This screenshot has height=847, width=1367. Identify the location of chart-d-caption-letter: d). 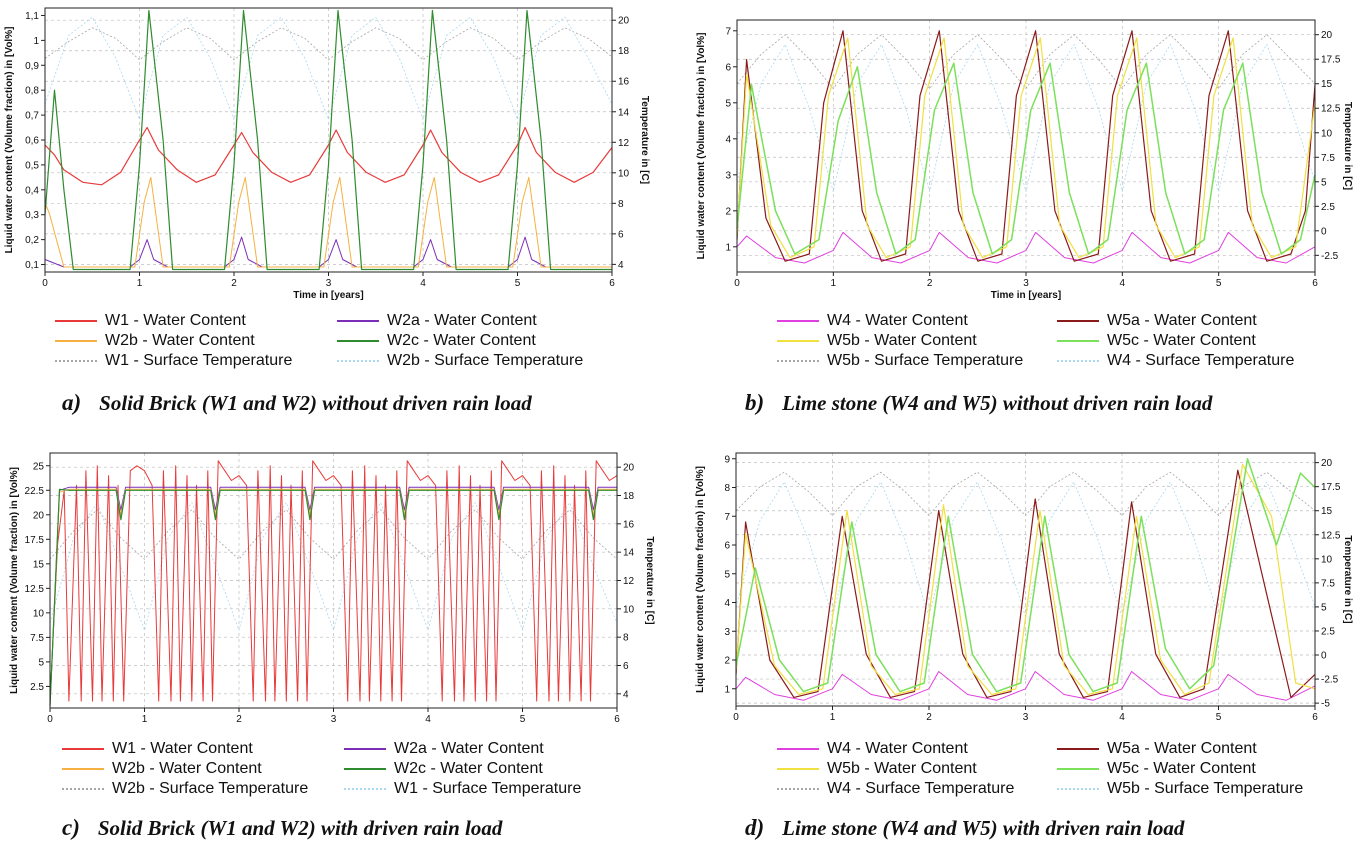
(755, 827).